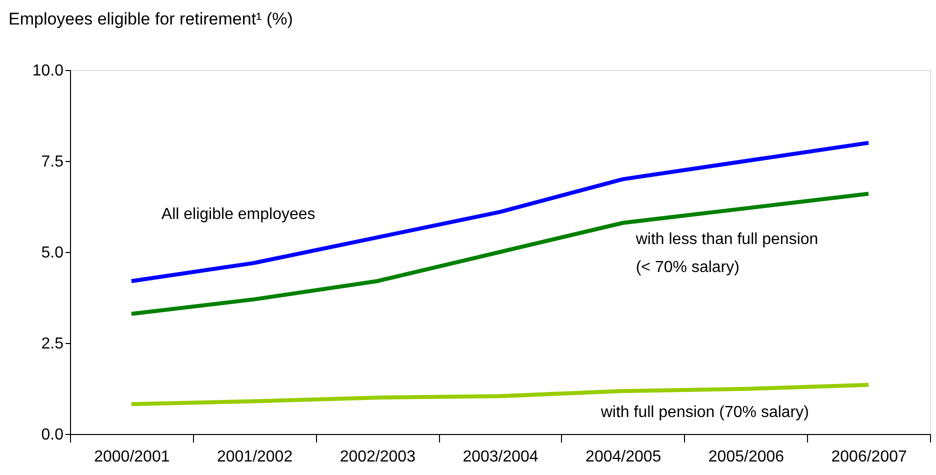 The height and width of the screenshot is (475, 936). What do you see at coordinates (624, 457) in the screenshot?
I see `x-tick-label: 2004/2005` at bounding box center [624, 457].